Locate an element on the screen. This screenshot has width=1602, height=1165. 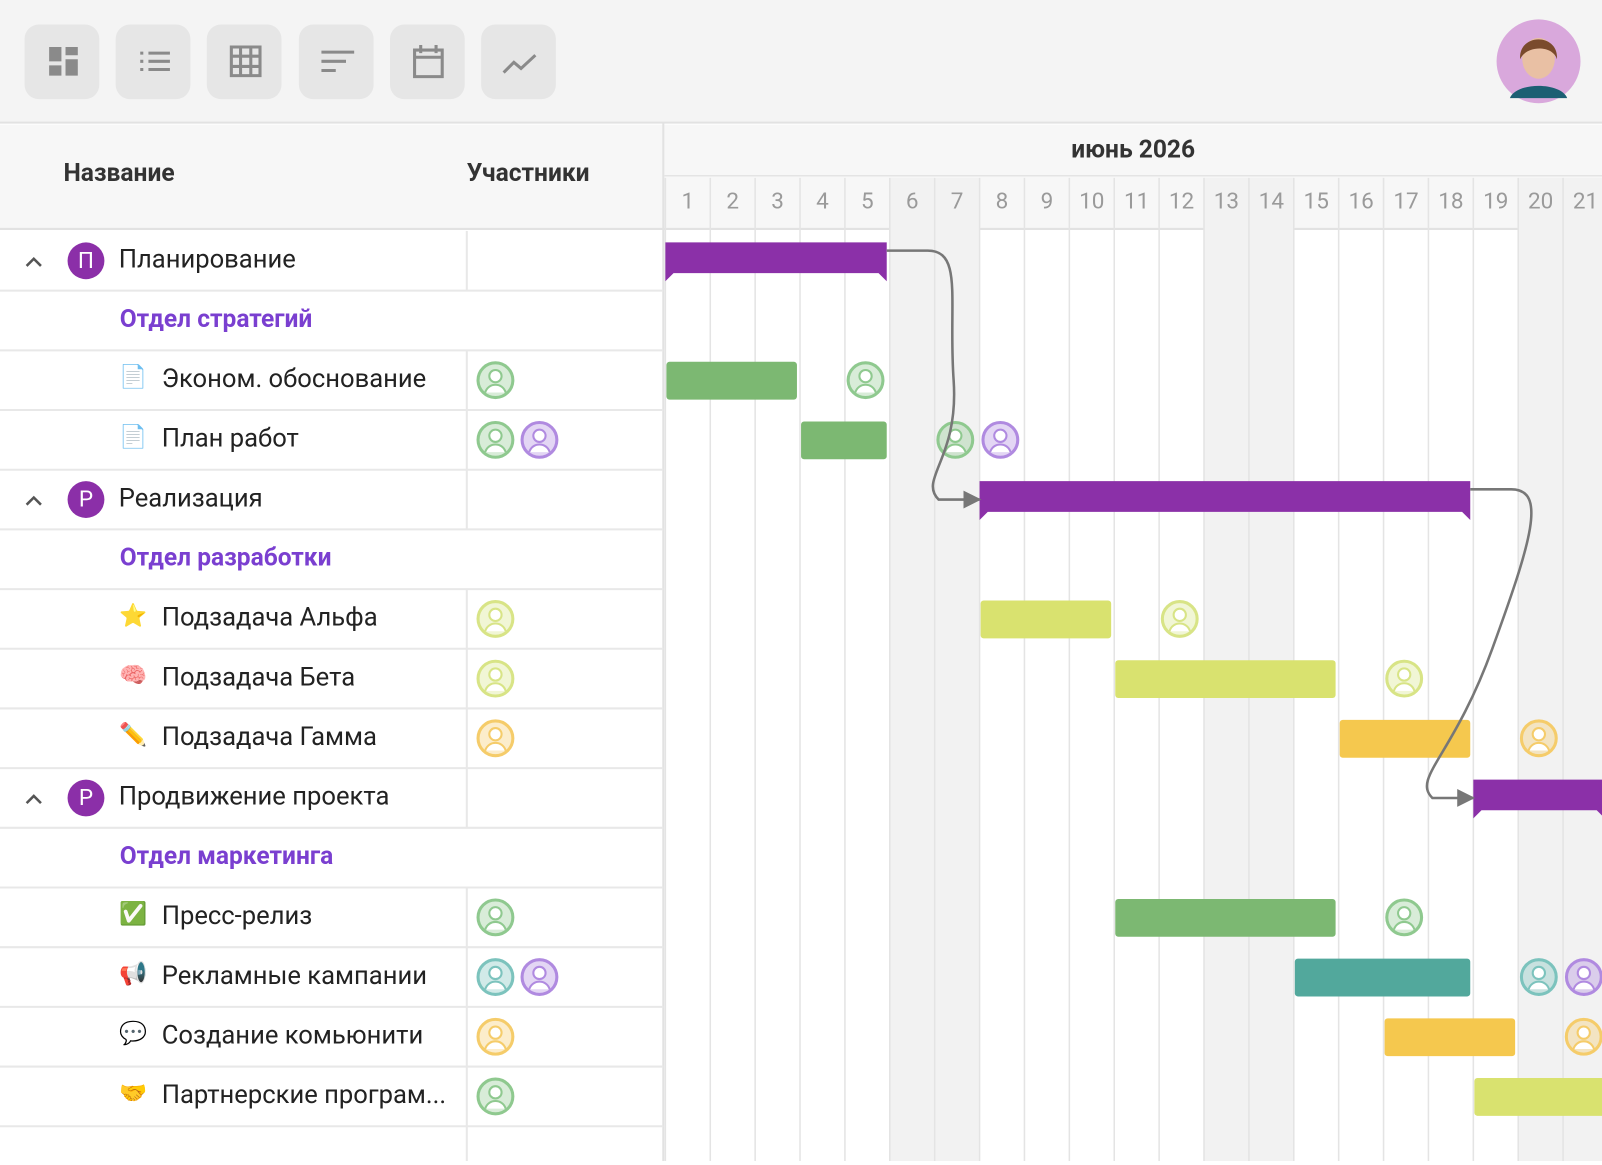
day-label: 20 is located at coordinates (1540, 201).